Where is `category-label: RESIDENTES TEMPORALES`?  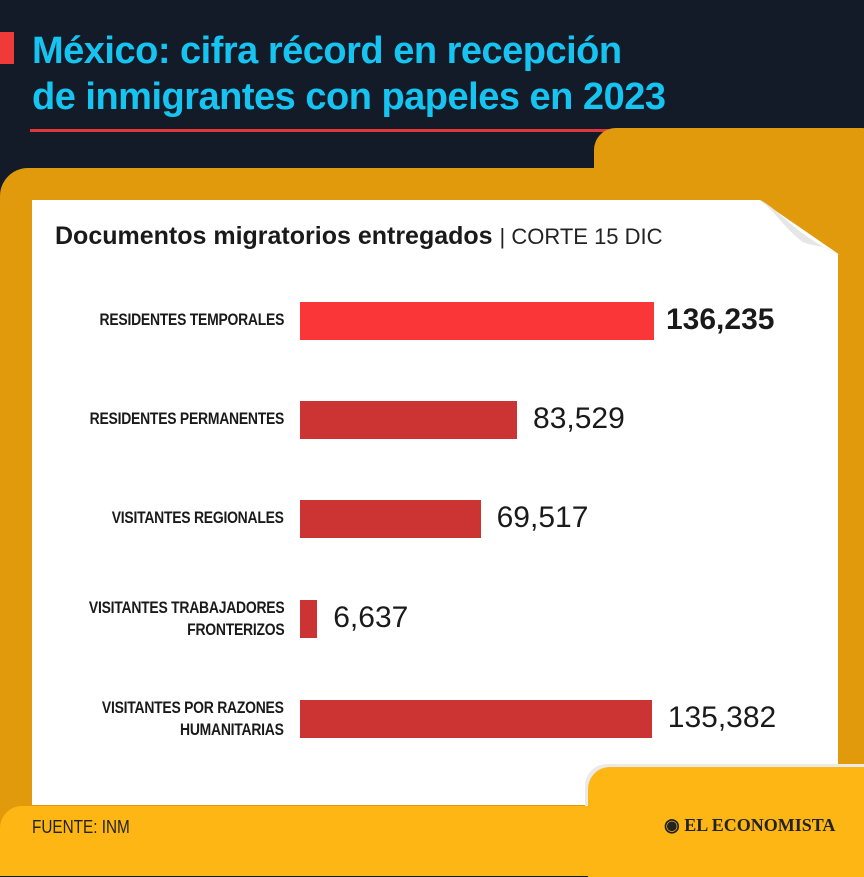
category-label: RESIDENTES TEMPORALES is located at coordinates (191, 320).